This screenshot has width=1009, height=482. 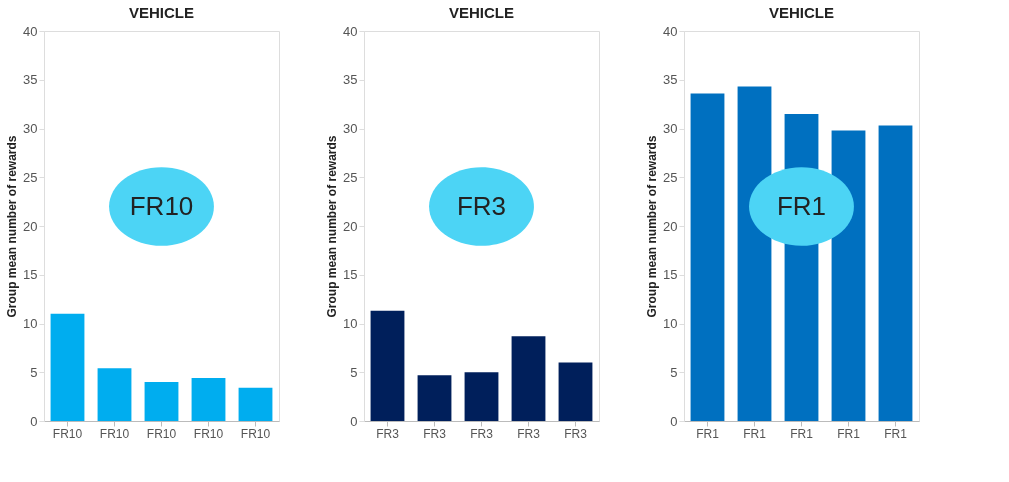 I want to click on annotation: FR3, so click(x=481, y=205).